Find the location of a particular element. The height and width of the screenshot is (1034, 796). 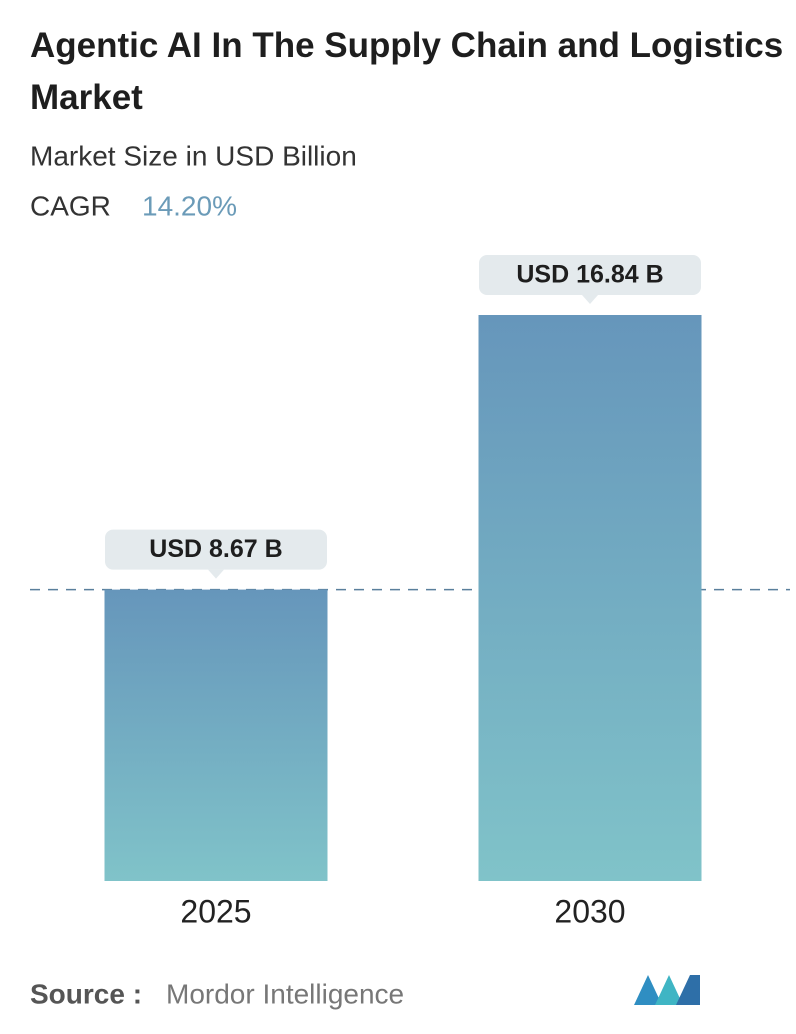

x-tick-label: 2025 is located at coordinates (215, 911).